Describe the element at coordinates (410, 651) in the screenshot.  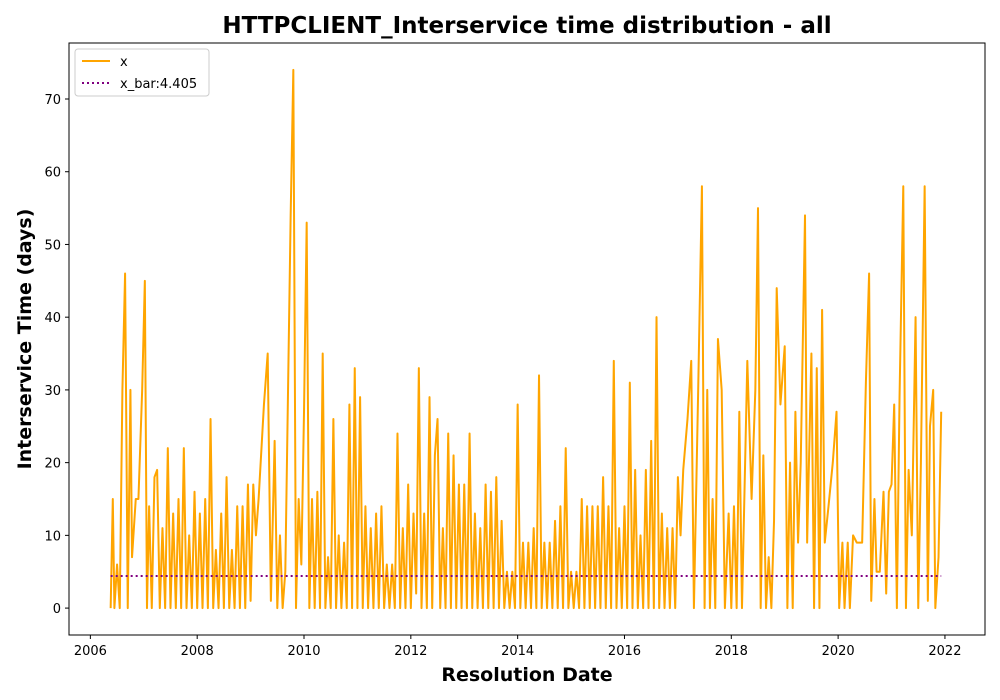
I see `x-tick-label: 2012` at that location.